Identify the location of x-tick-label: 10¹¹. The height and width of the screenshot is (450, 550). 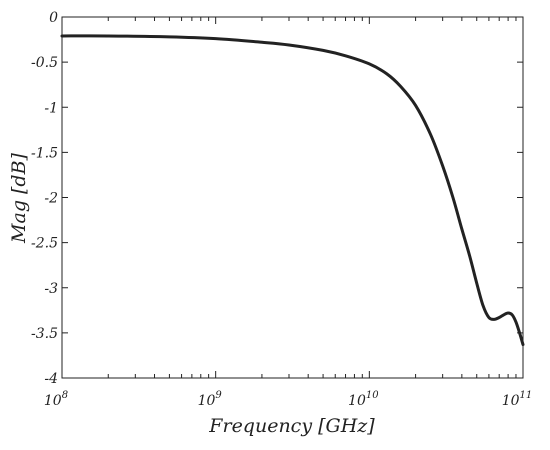
(517, 399).